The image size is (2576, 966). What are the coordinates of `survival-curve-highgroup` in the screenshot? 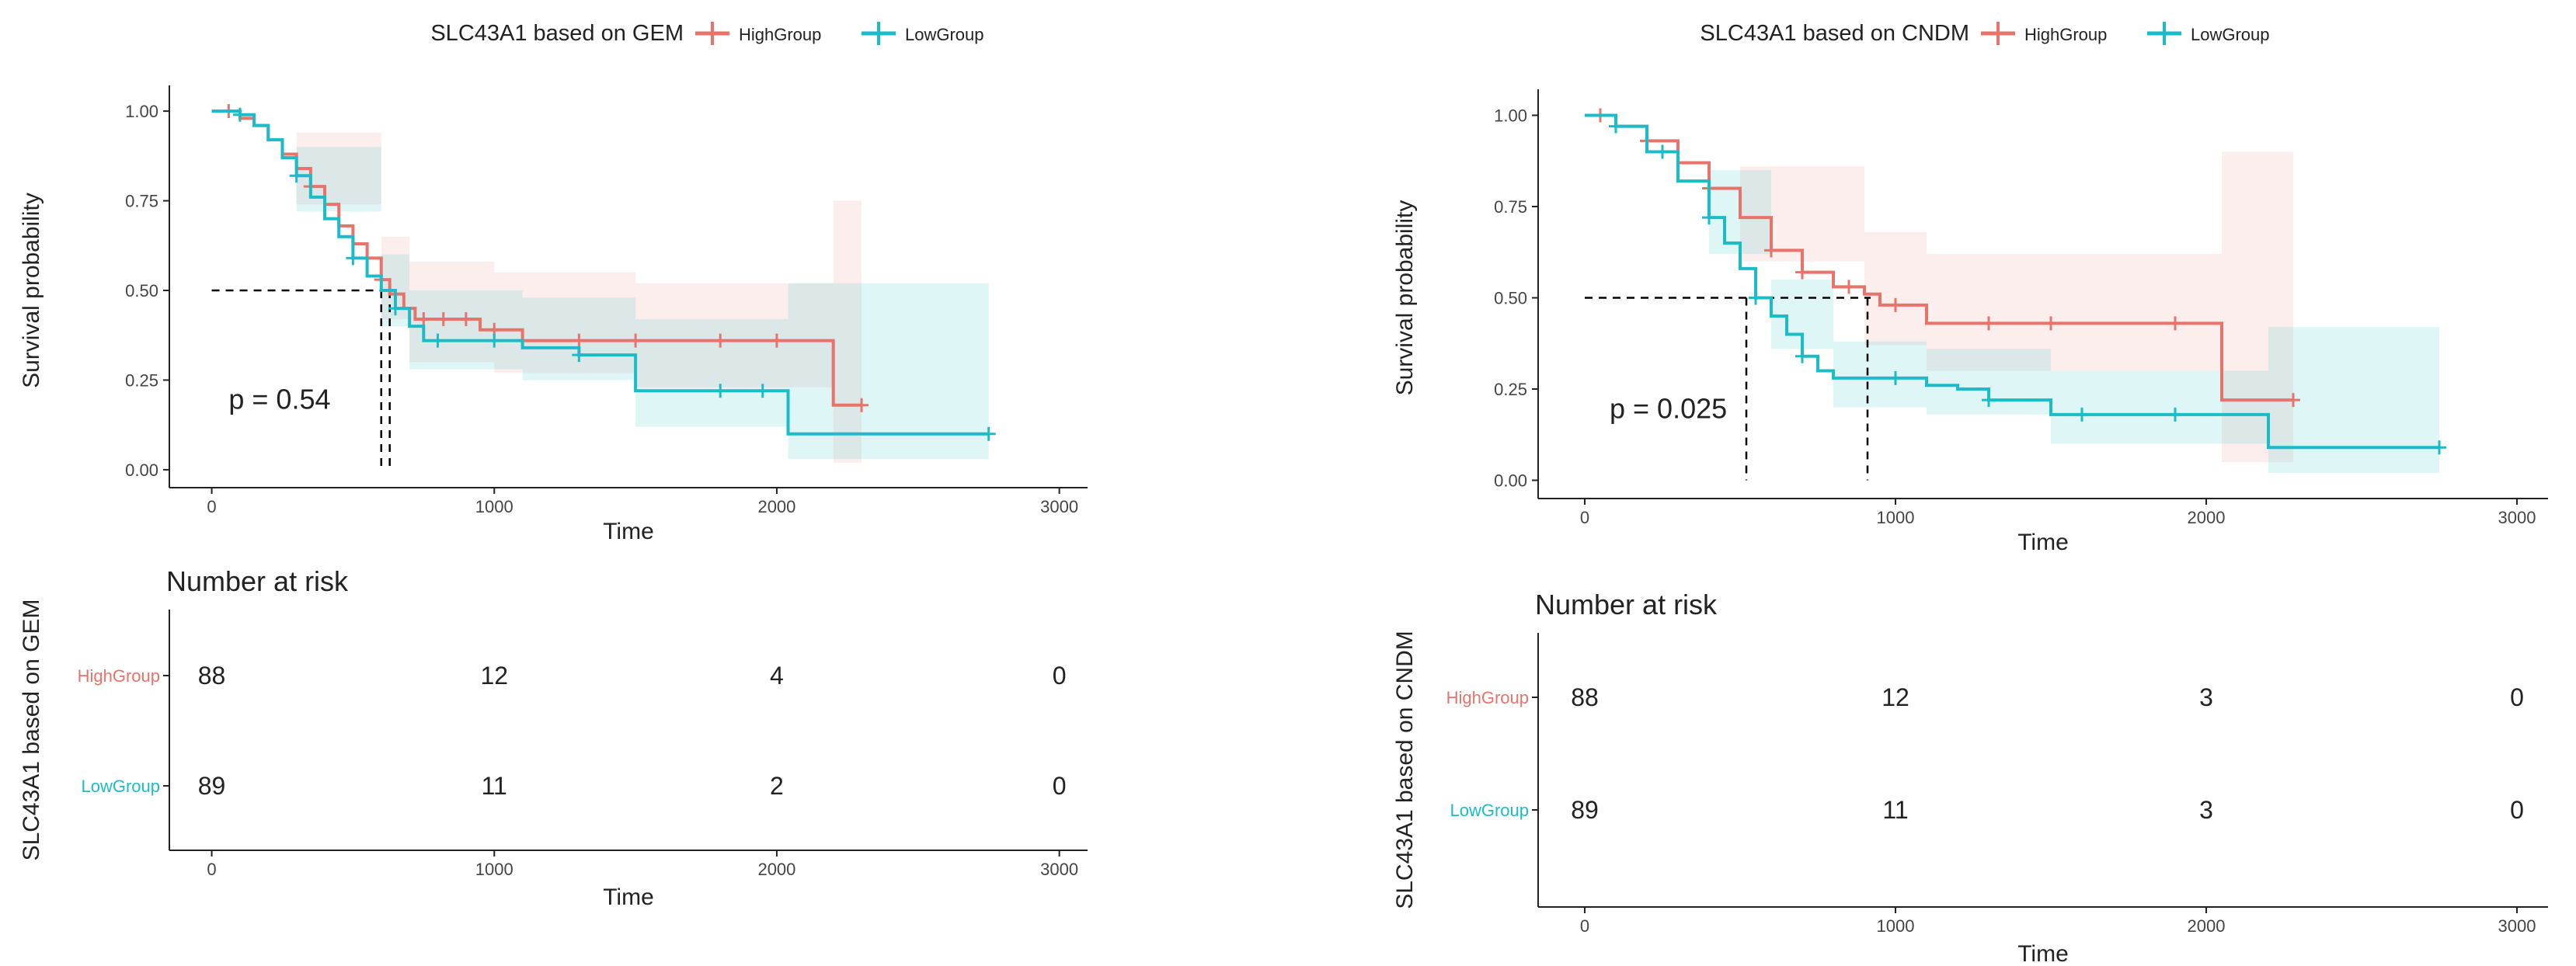 It's located at (1939, 257).